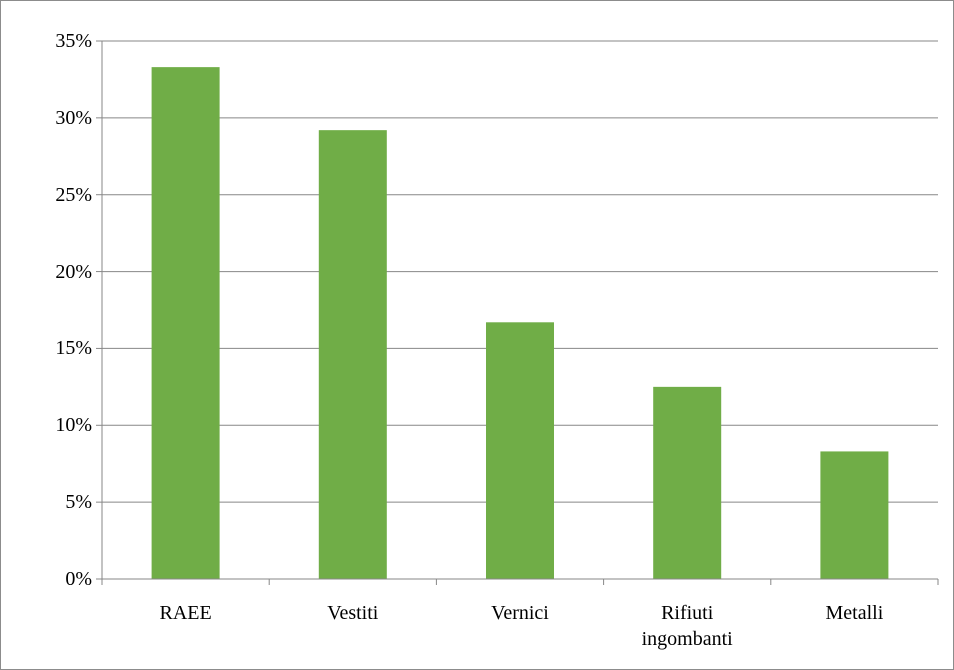 The width and height of the screenshot is (954, 670). What do you see at coordinates (78, 502) in the screenshot?
I see `y-tick-label: 5%` at bounding box center [78, 502].